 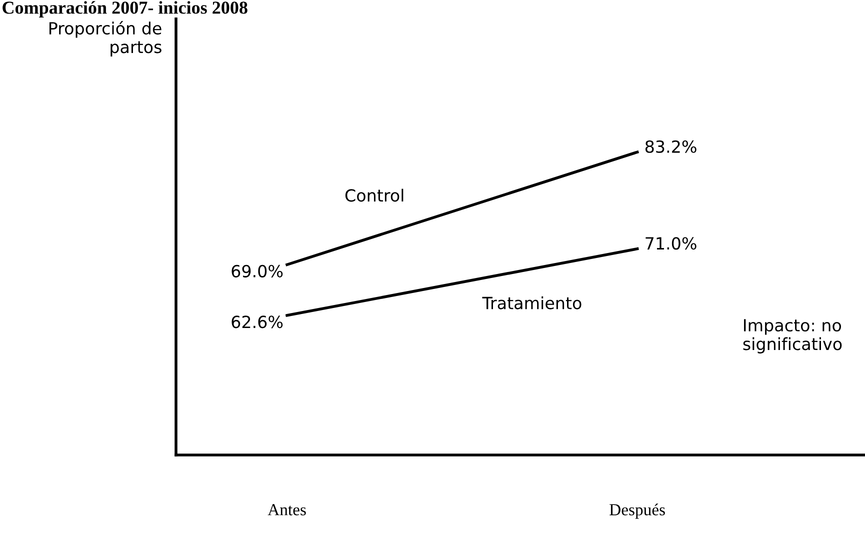 What do you see at coordinates (257, 322) in the screenshot?
I see `data-label: 62.6%` at bounding box center [257, 322].